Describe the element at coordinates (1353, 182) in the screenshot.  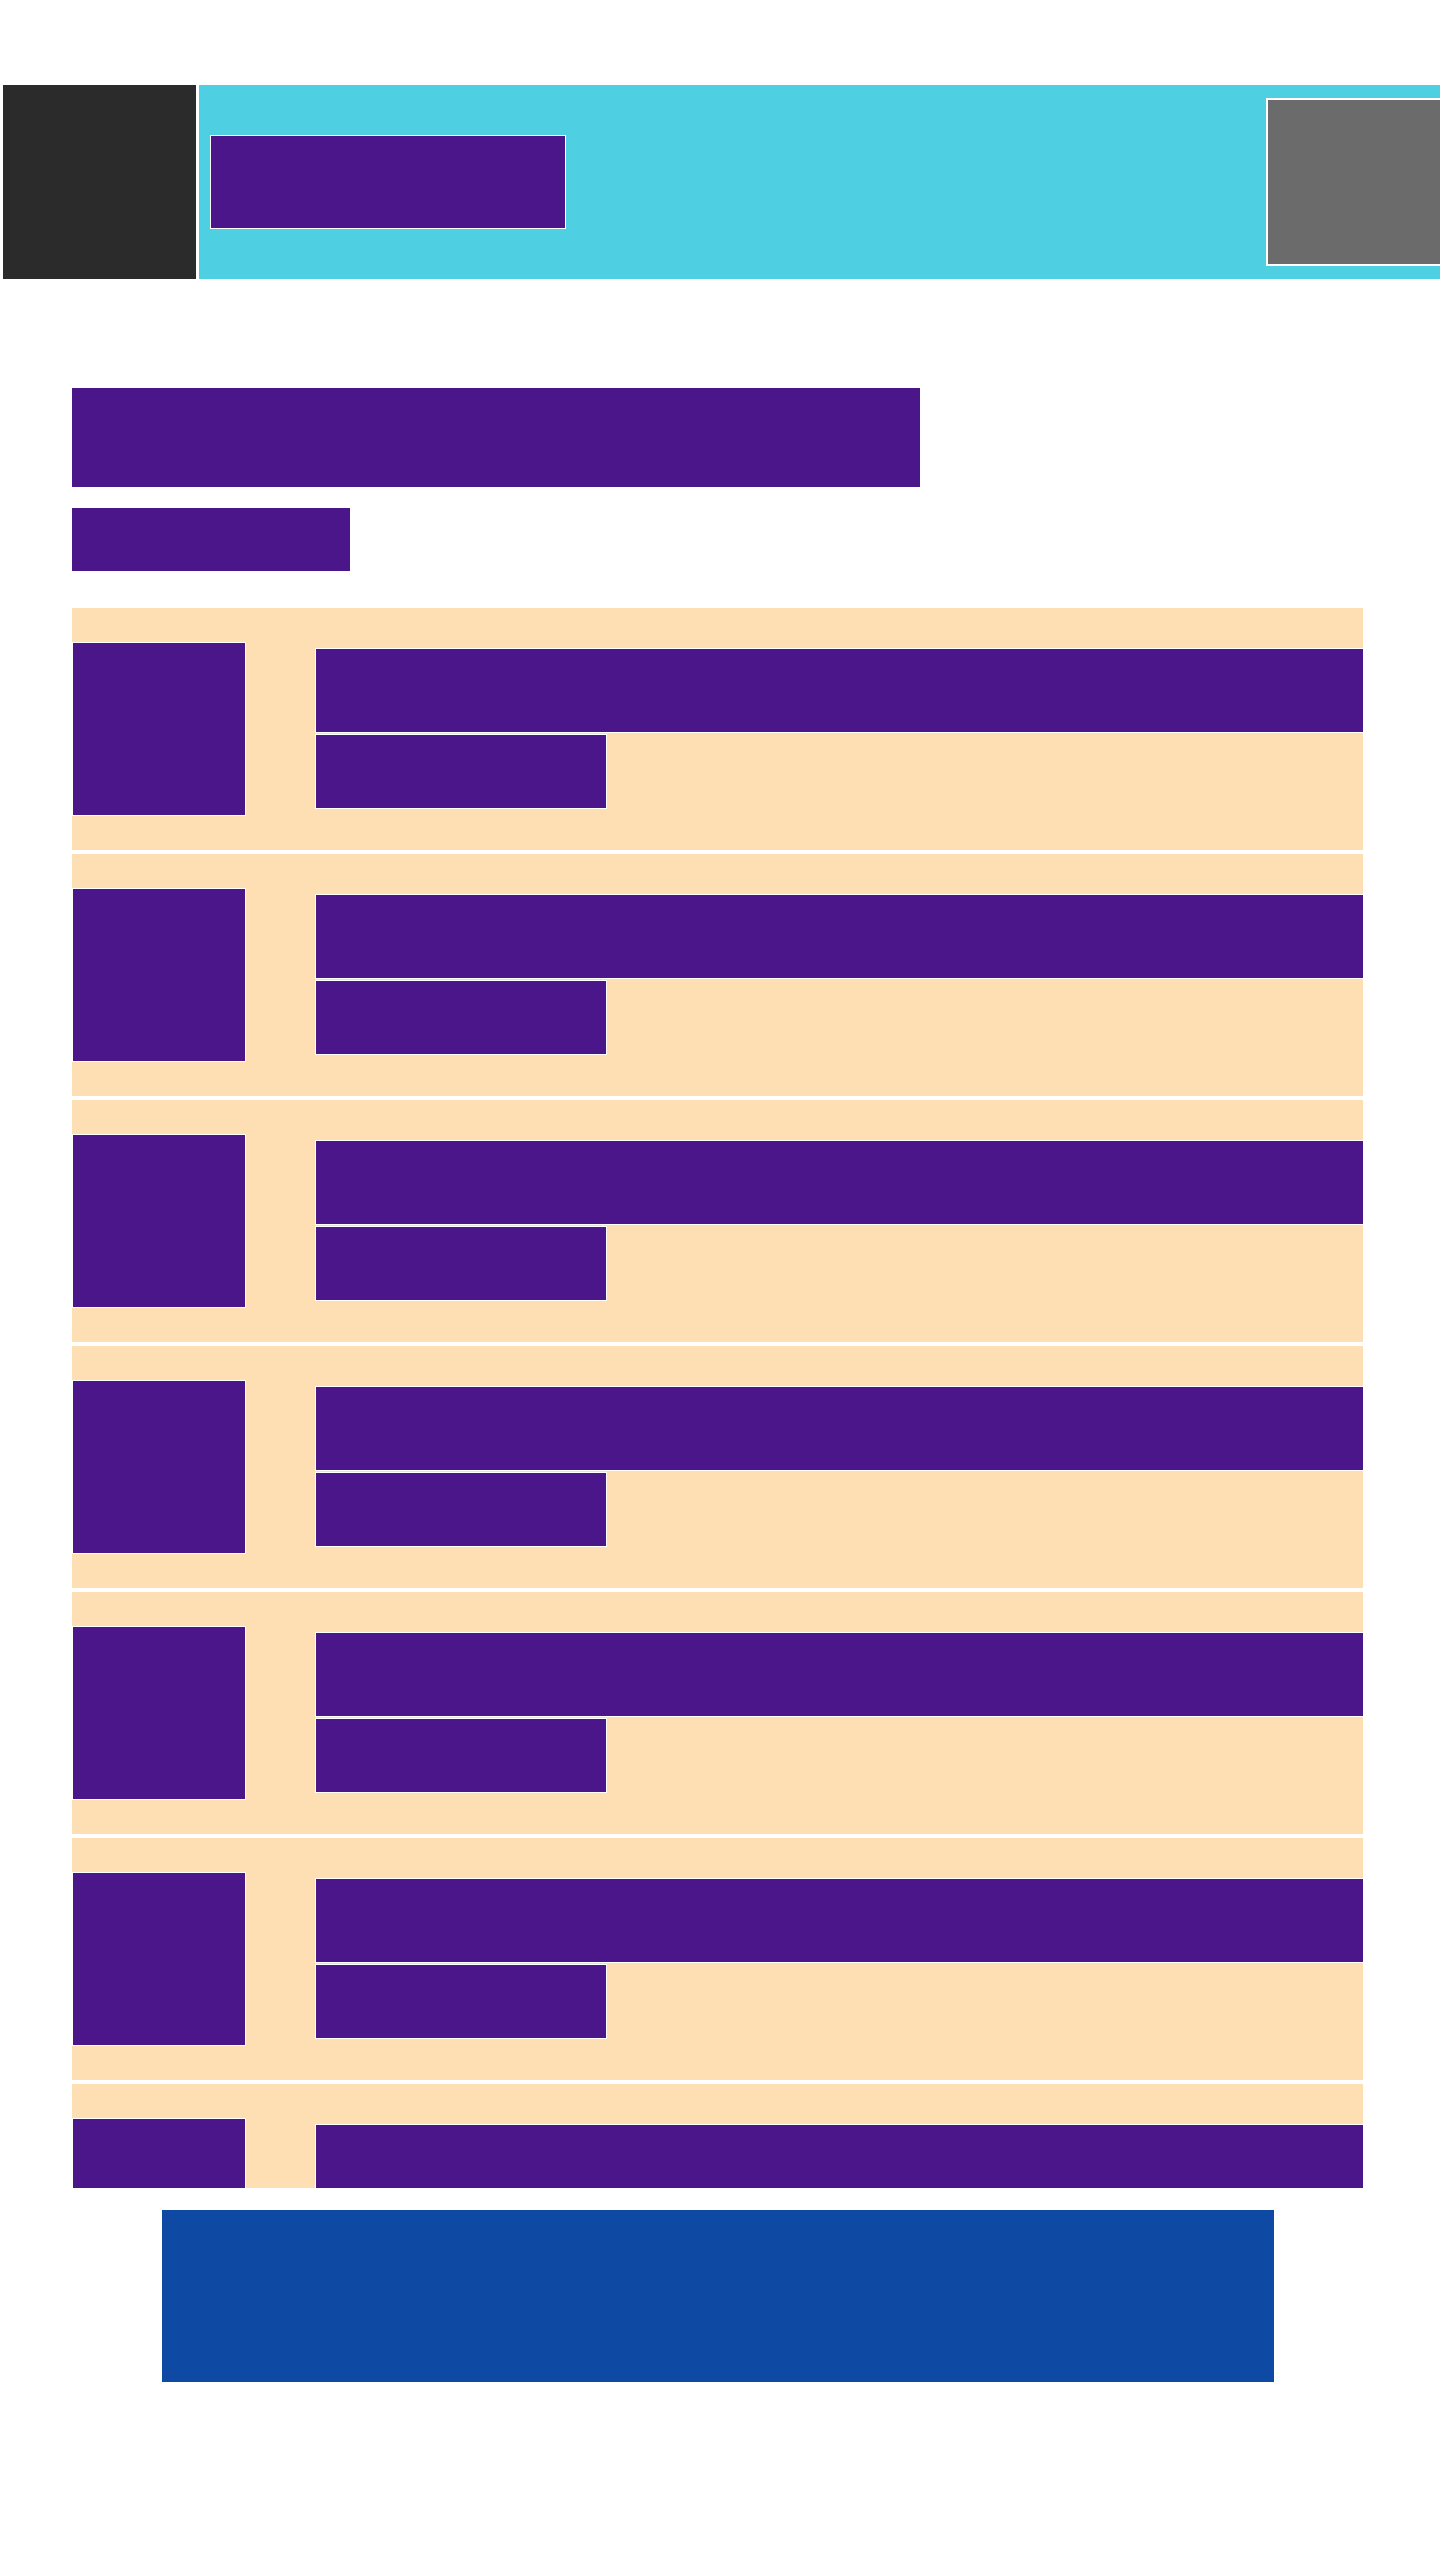
I see `avatar` at that location.